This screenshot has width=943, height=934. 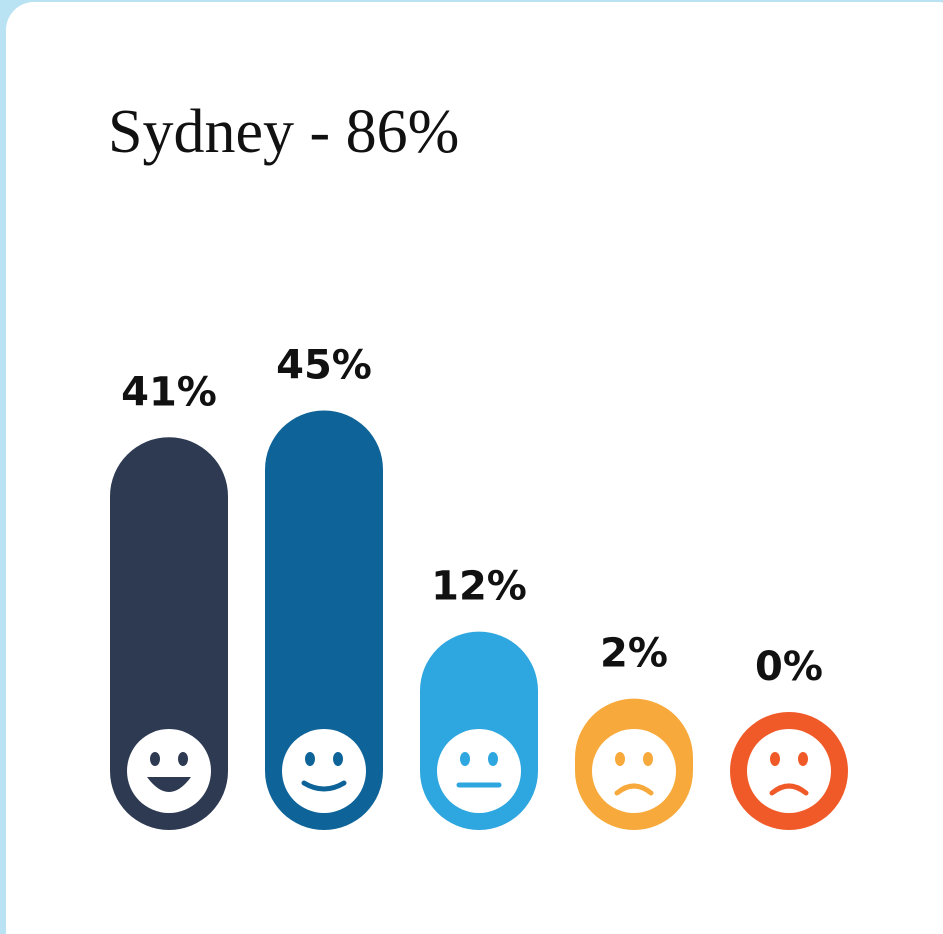 I want to click on value-label: 12%, so click(x=479, y=587).